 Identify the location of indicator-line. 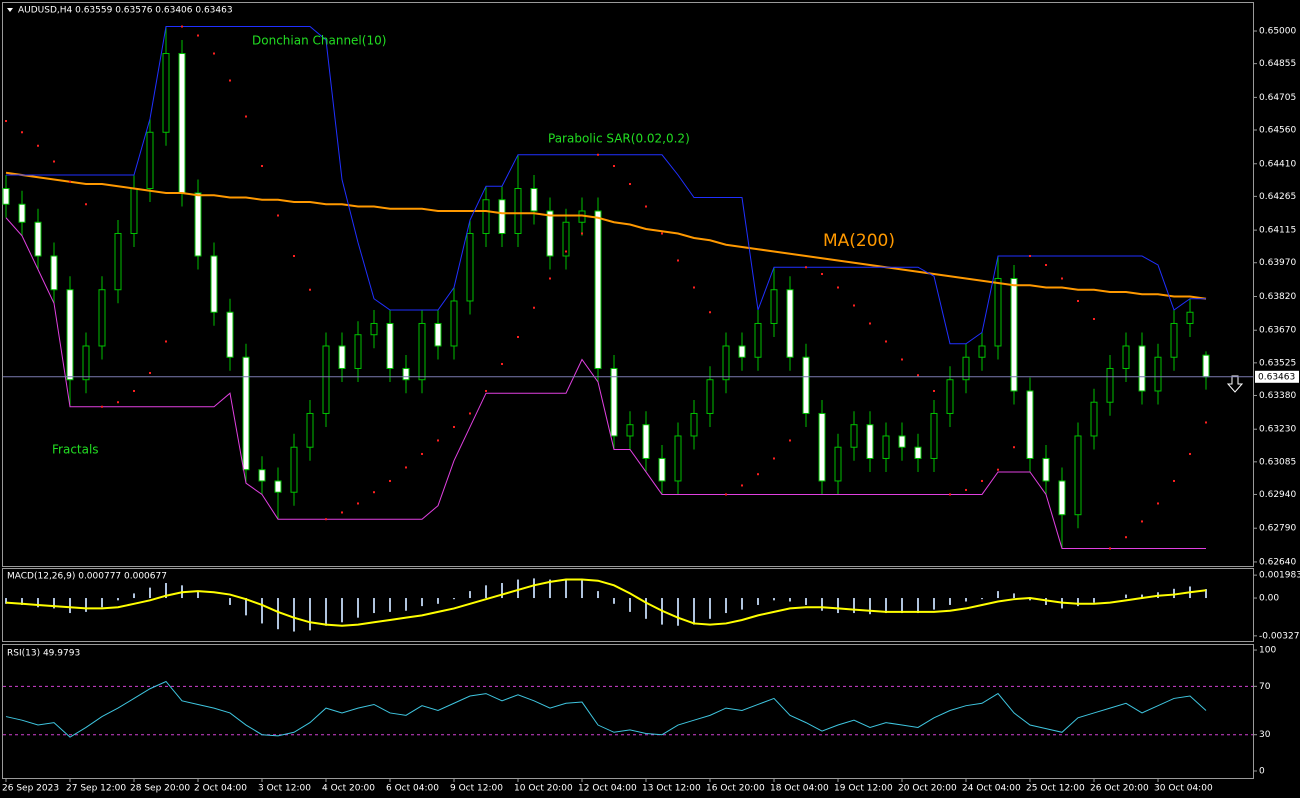
(606, 235).